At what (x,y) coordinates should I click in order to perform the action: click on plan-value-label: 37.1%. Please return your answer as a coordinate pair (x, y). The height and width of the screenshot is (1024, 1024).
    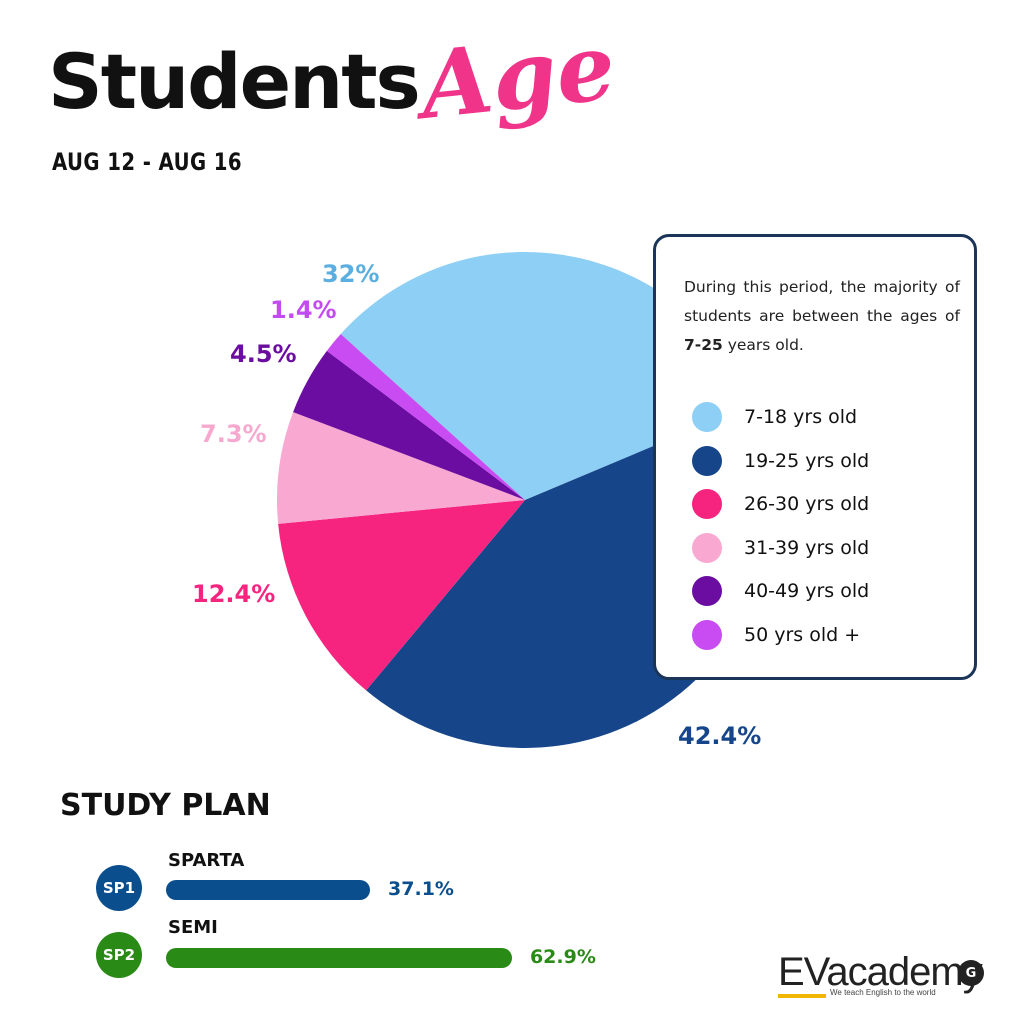
    Looking at the image, I should click on (421, 889).